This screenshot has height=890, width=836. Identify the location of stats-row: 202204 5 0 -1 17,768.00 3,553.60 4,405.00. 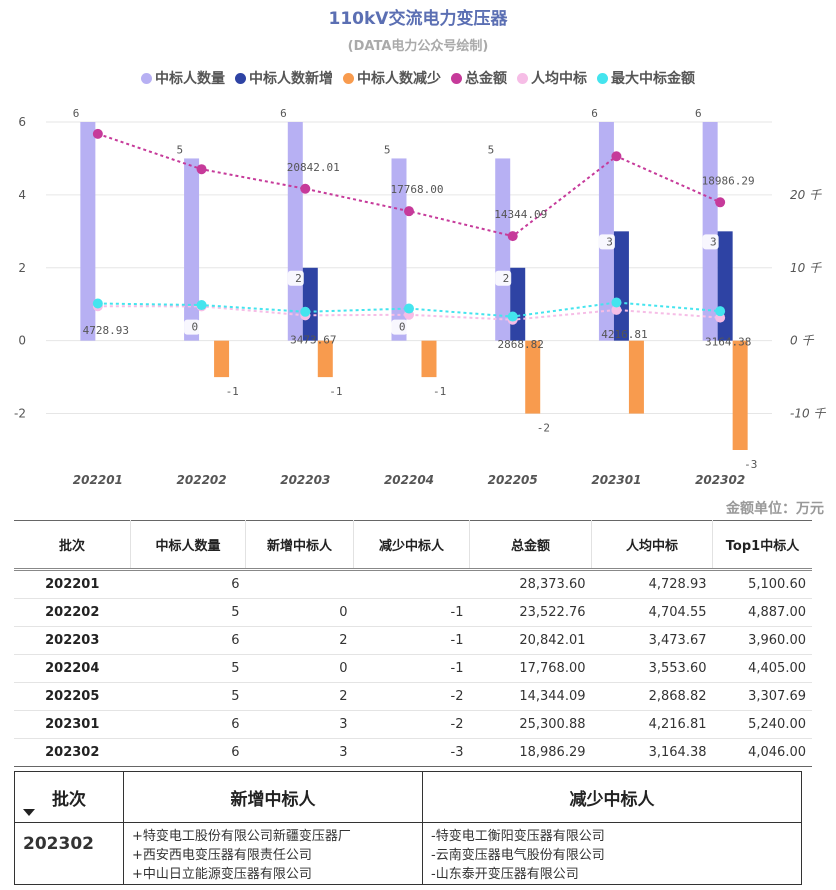
(413, 668).